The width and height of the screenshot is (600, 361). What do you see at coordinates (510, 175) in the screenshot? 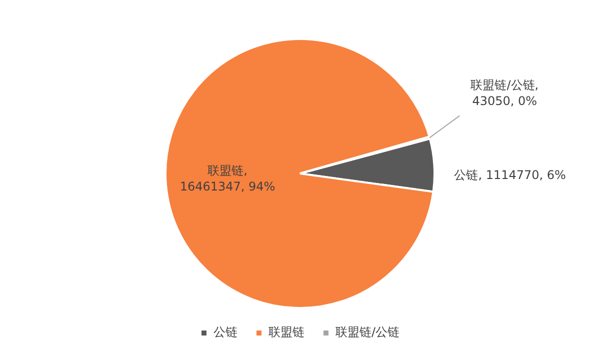
I see `data-label: 公链, 1114770, 6%` at bounding box center [510, 175].